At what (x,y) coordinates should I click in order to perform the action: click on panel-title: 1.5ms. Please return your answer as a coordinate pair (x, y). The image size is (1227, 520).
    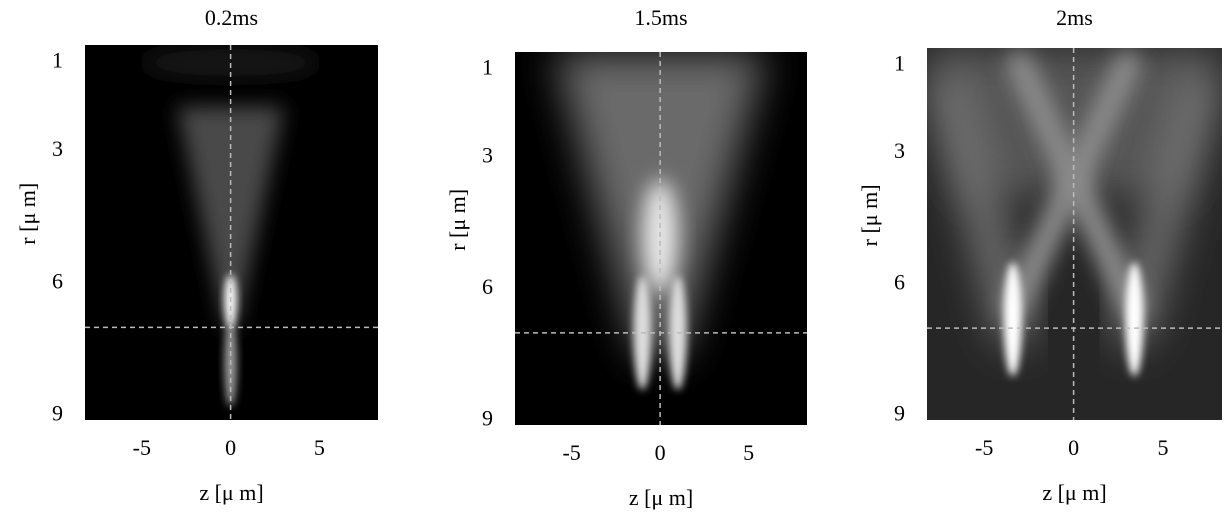
    Looking at the image, I should click on (660, 17).